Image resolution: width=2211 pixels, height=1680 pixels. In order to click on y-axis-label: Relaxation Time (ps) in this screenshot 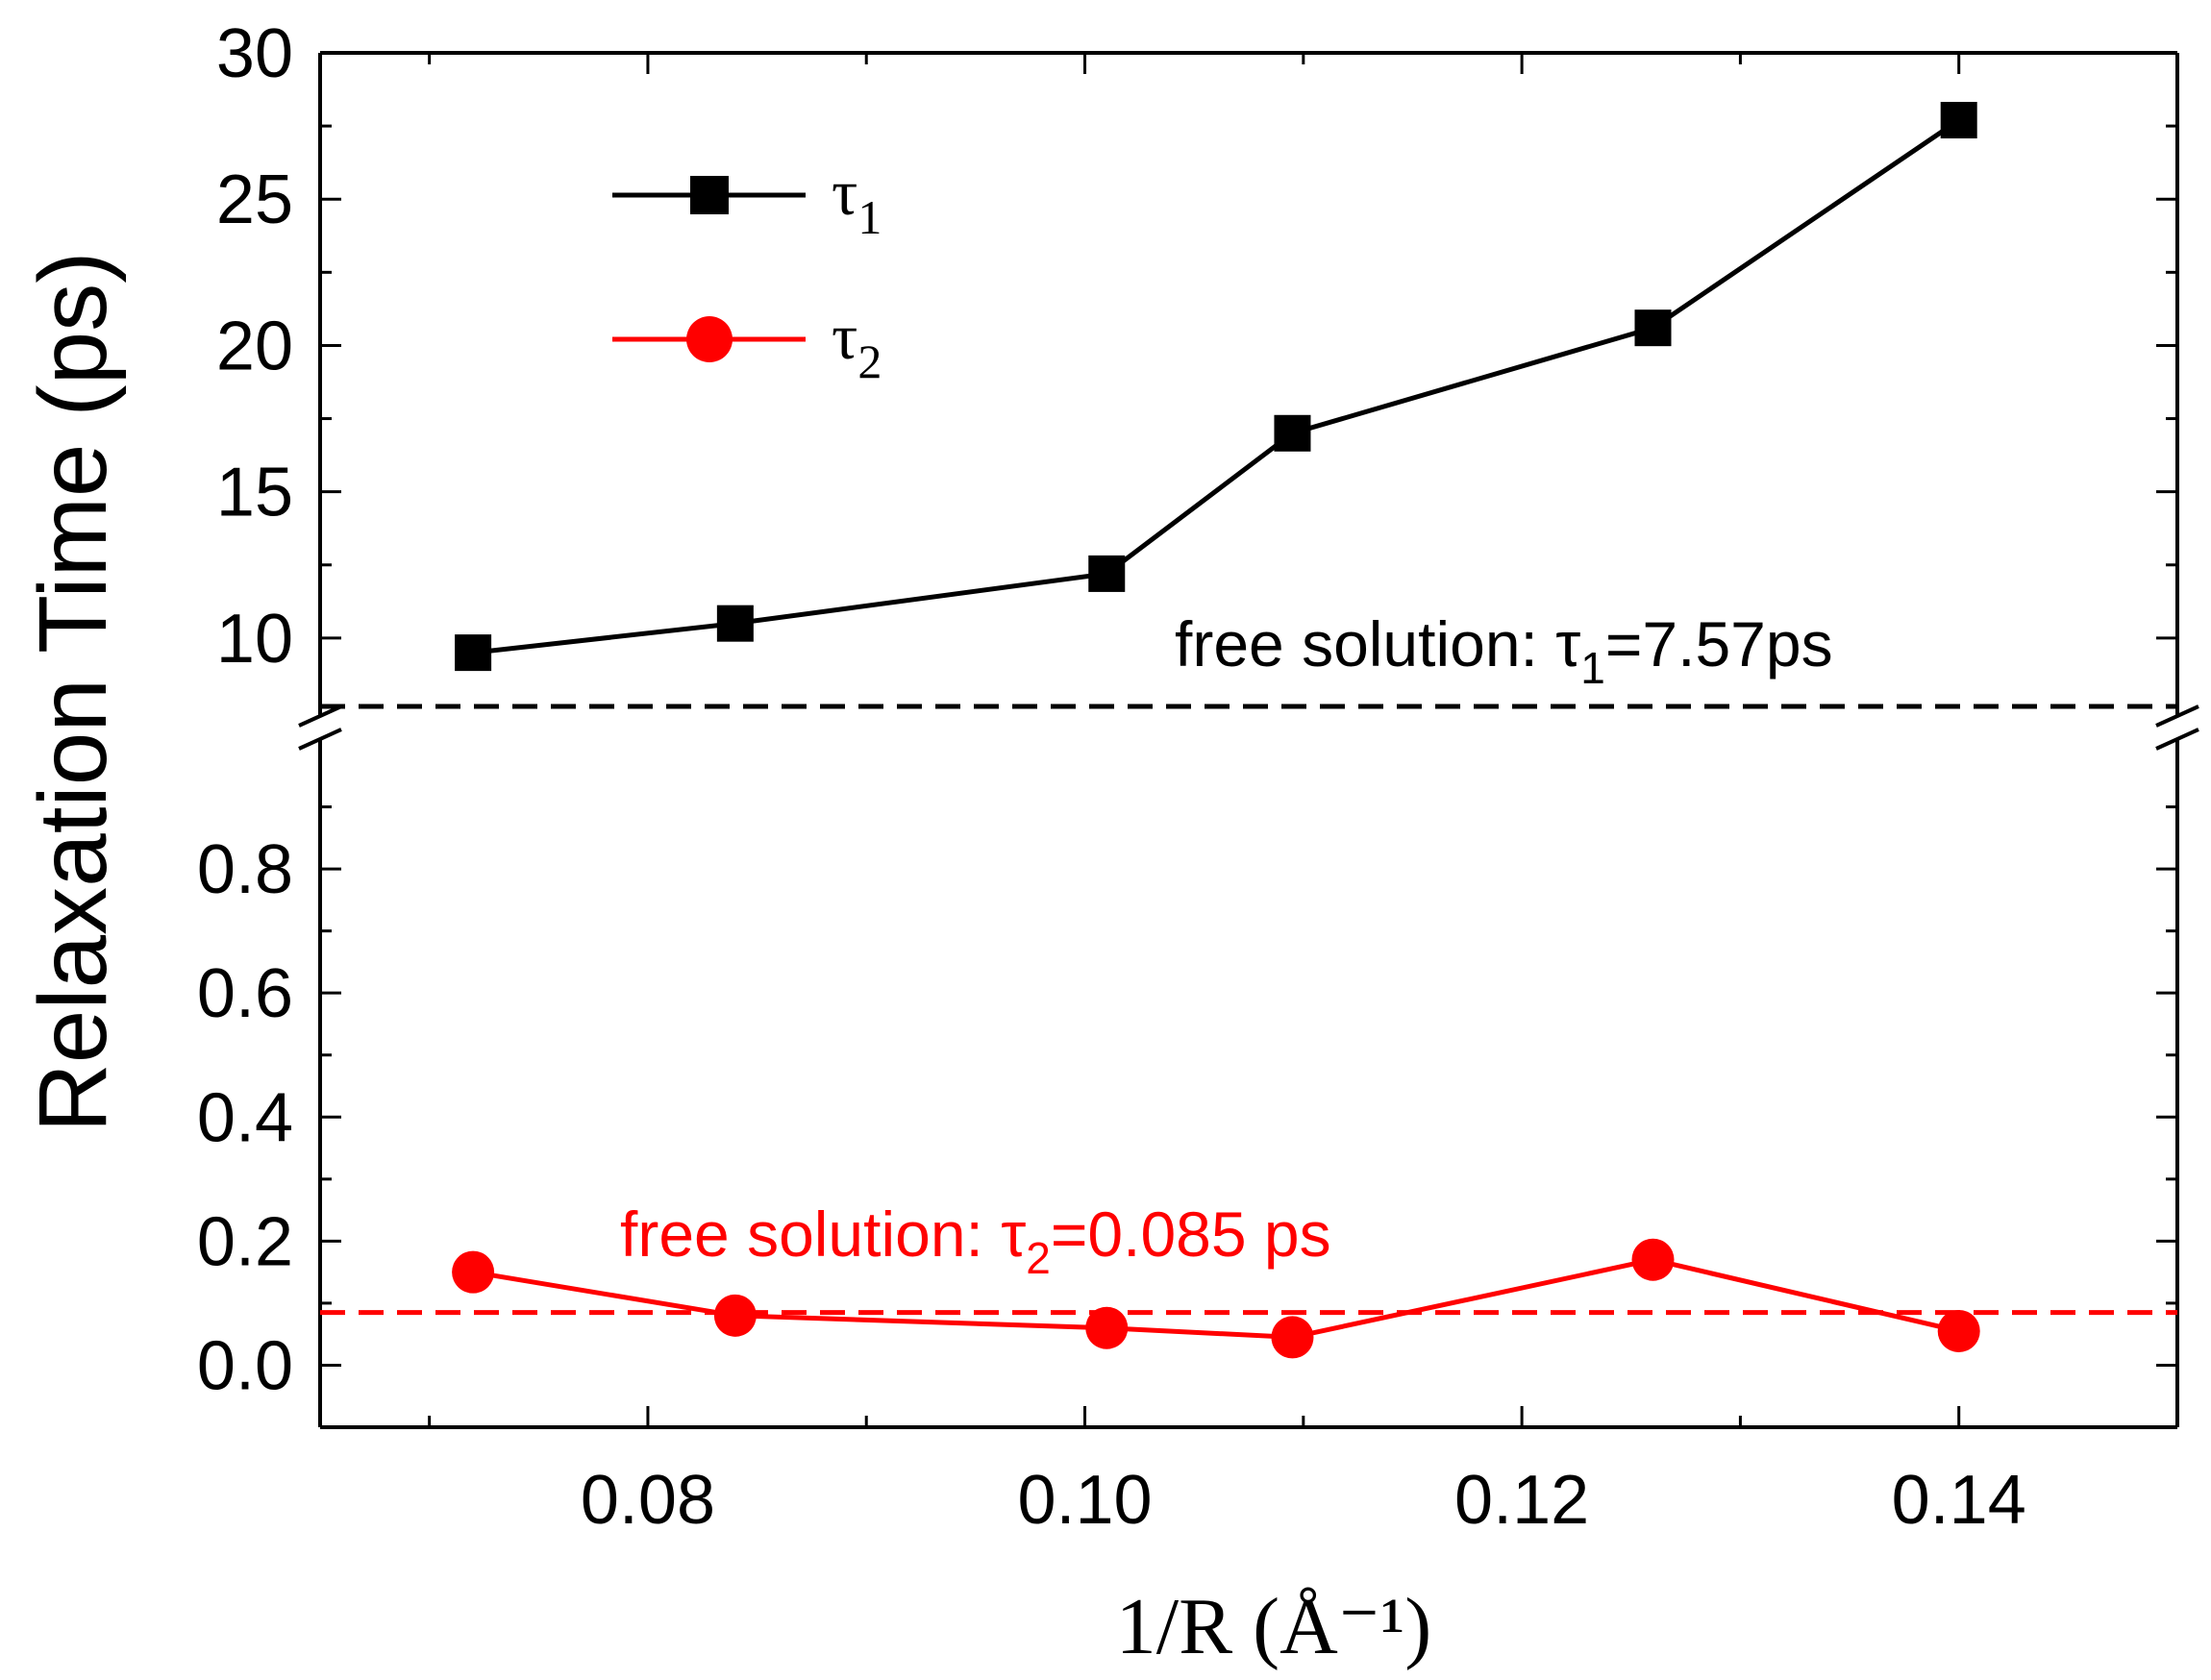, I will do `click(73, 692)`.